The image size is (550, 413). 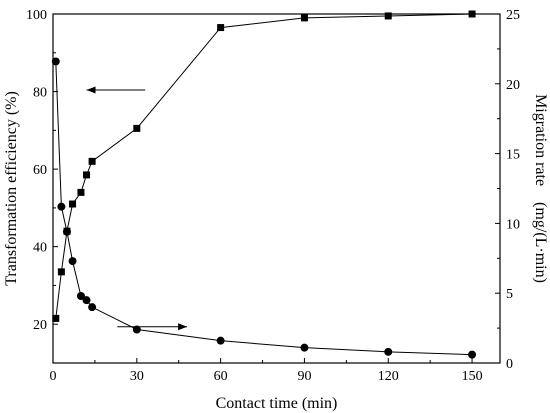 I want to click on y-right-tick-label: 15, so click(x=513, y=155).